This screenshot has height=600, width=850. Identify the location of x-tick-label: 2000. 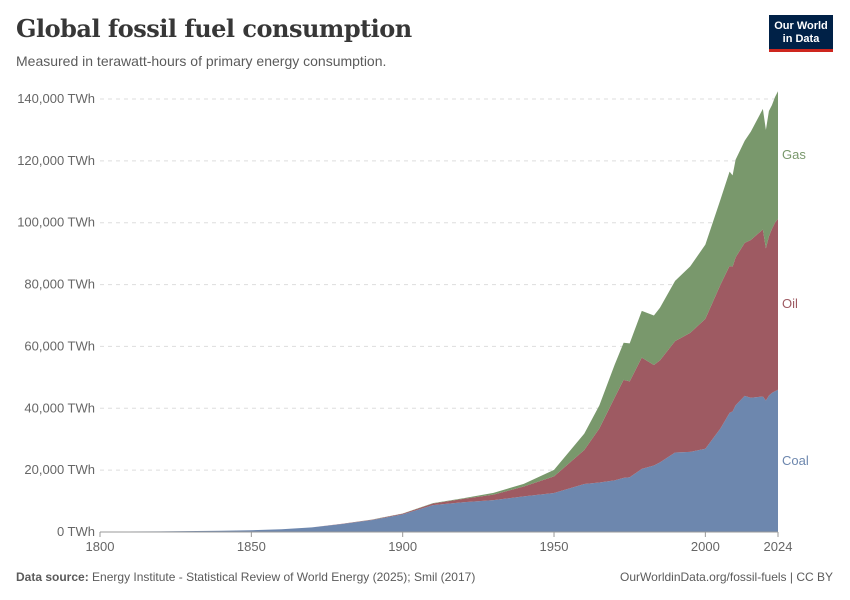
(705, 546).